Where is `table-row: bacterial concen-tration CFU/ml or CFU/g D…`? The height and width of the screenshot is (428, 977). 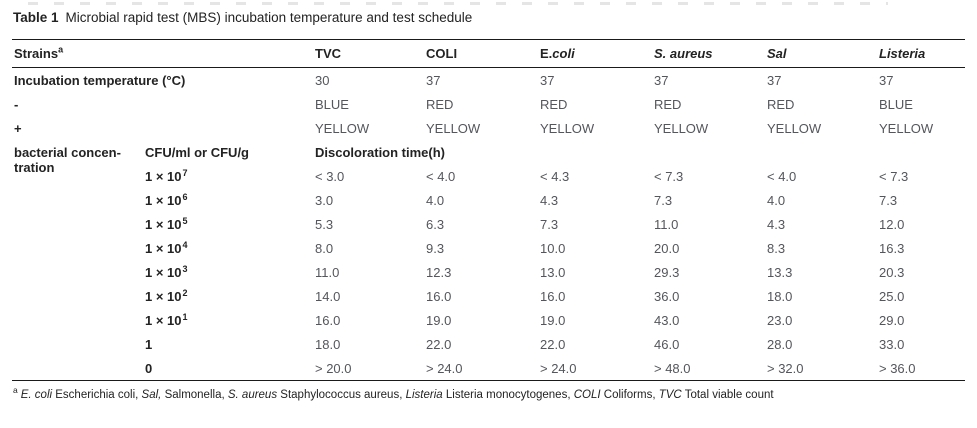
table-row: bacterial concen-tration CFU/ml or CFU/g D… is located at coordinates (488, 157).